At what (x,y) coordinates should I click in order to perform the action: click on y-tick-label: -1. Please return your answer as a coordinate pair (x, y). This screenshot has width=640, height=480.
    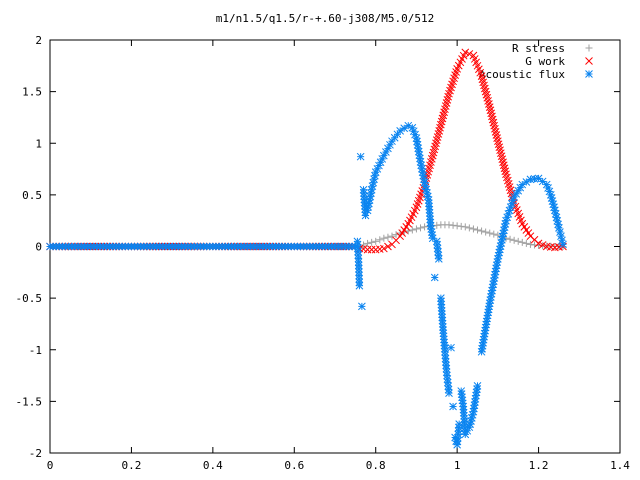
    Looking at the image, I should click on (35, 350).